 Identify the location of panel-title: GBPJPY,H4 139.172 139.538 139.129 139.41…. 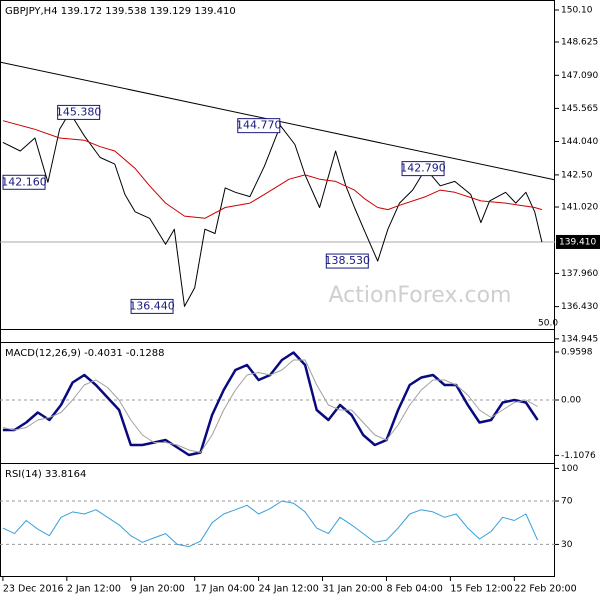
(120, 11).